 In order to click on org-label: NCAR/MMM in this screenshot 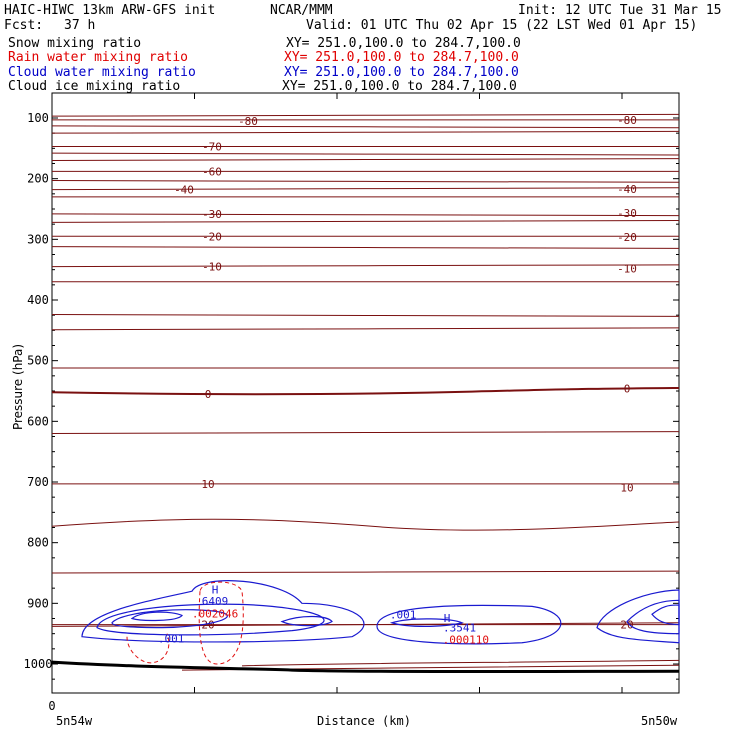, I will do `click(301, 10)`.